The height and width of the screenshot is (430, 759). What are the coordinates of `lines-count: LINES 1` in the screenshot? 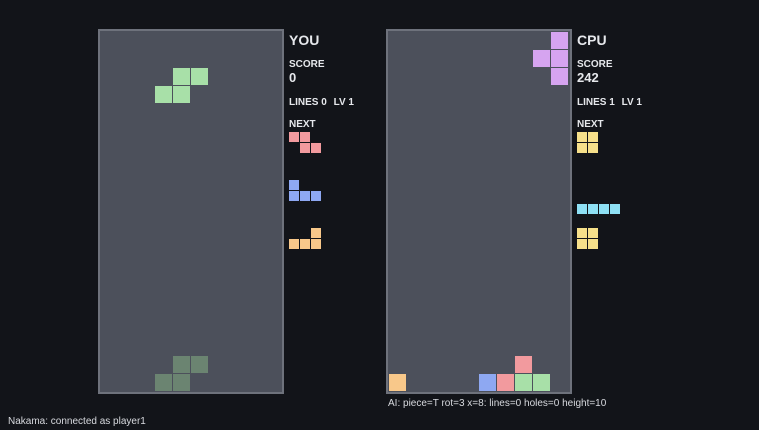 It's located at (596, 102).